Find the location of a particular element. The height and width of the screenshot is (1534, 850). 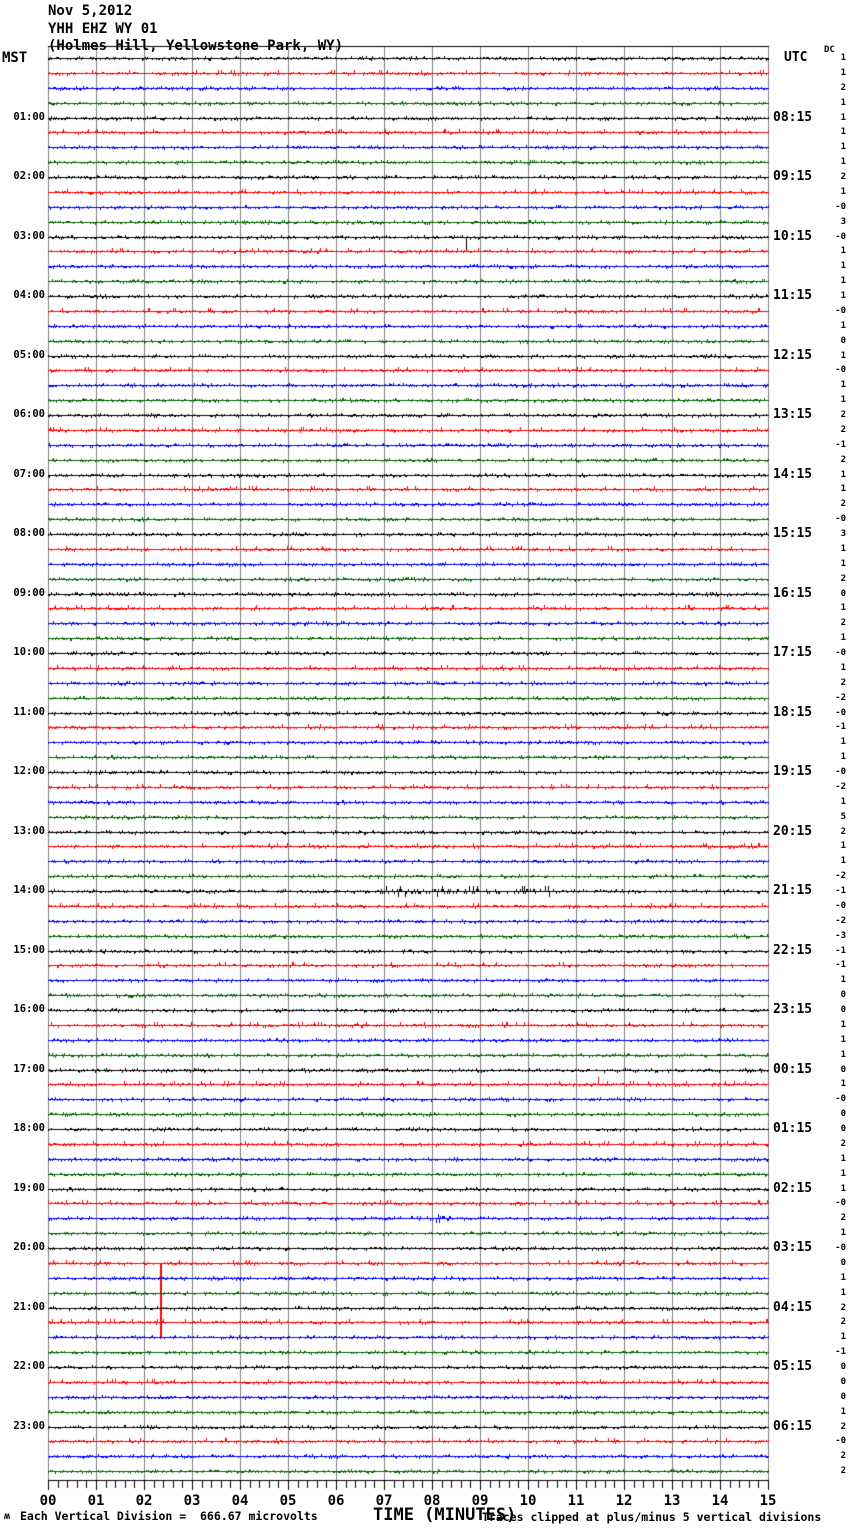

mst-hour-label: 15:00 is located at coordinates (29, 949).